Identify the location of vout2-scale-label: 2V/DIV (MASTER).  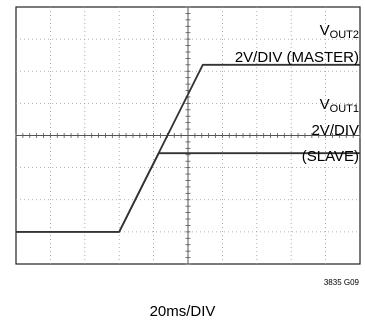
(296, 57).